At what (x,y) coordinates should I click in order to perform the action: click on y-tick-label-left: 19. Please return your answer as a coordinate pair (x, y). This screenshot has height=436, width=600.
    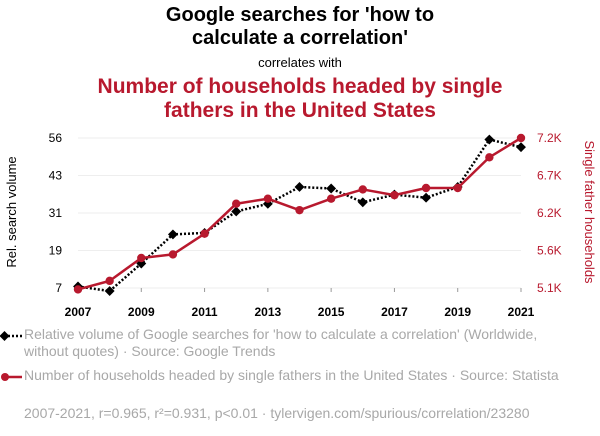
    Looking at the image, I should click on (56, 251).